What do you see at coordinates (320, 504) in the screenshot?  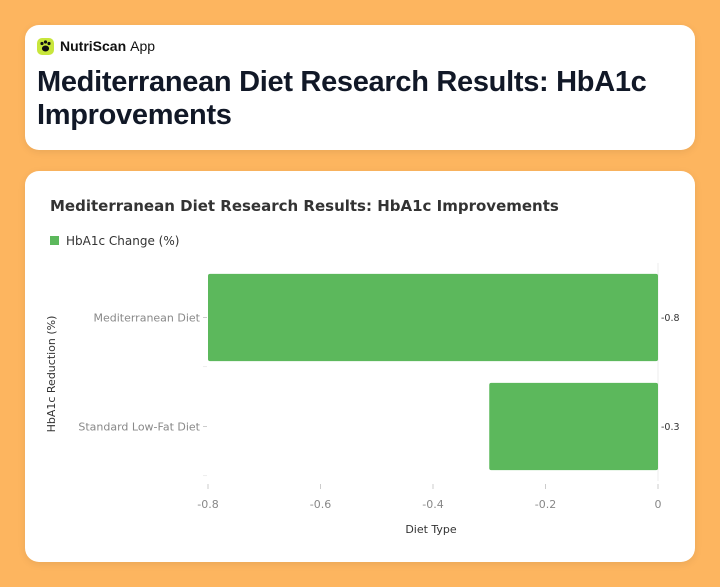 I see `x-tick-label-1: -0.6` at bounding box center [320, 504].